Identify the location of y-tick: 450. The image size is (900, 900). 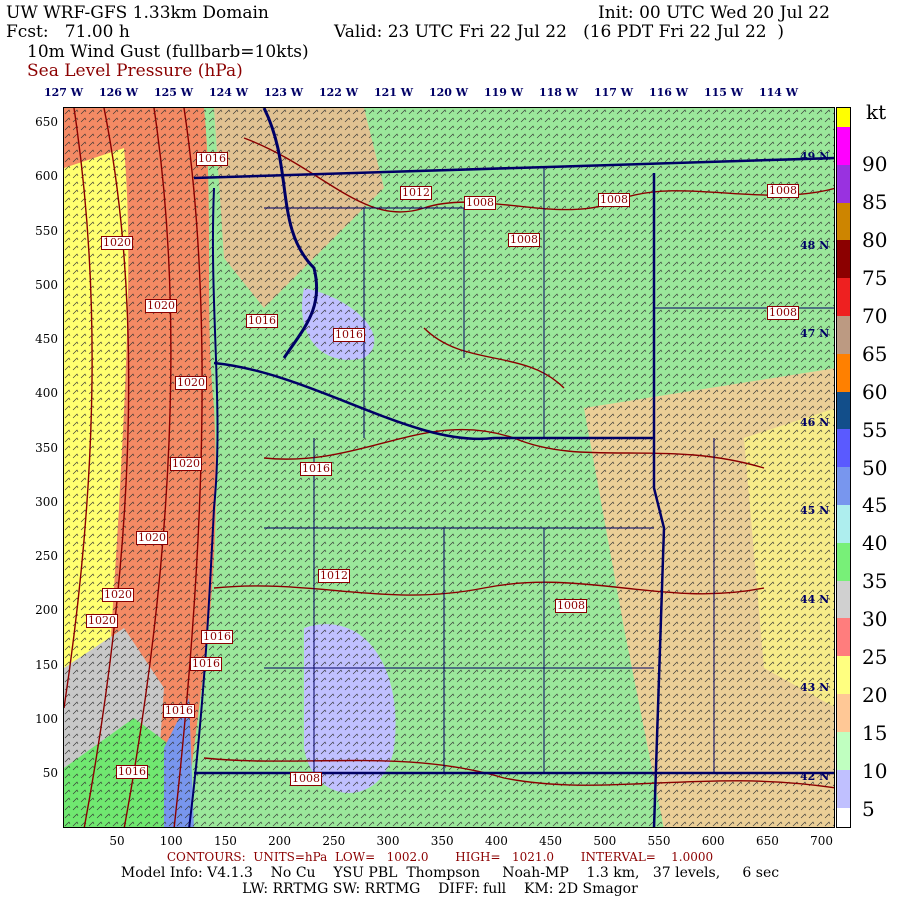
(46, 339).